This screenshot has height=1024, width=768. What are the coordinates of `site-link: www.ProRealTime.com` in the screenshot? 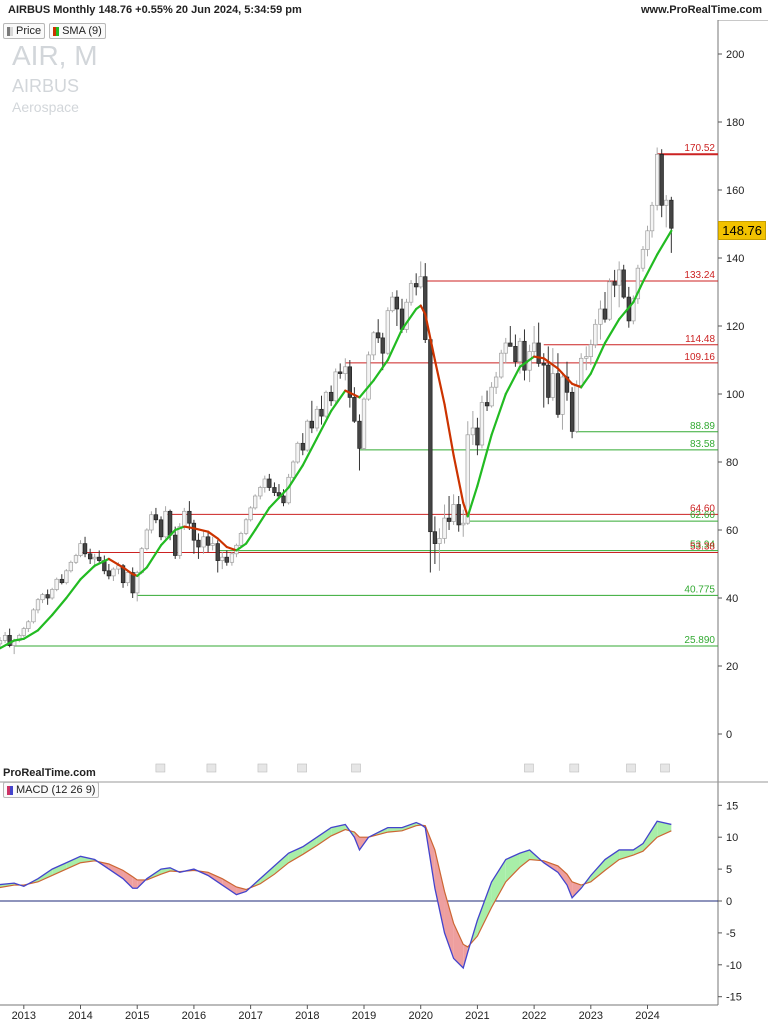 It's located at (701, 10).